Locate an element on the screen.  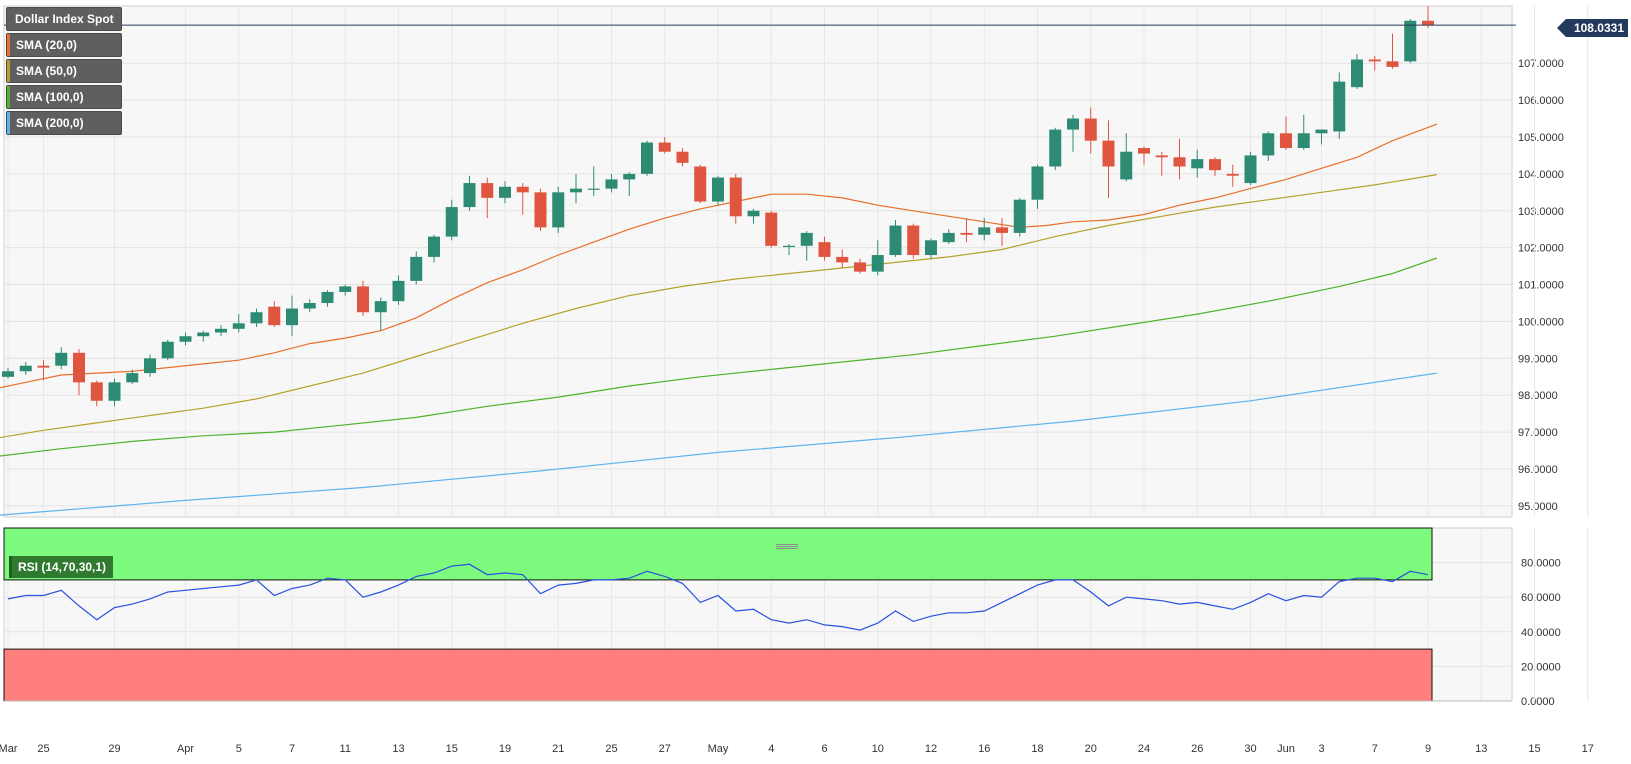
rsi-line is located at coordinates (718, 597).